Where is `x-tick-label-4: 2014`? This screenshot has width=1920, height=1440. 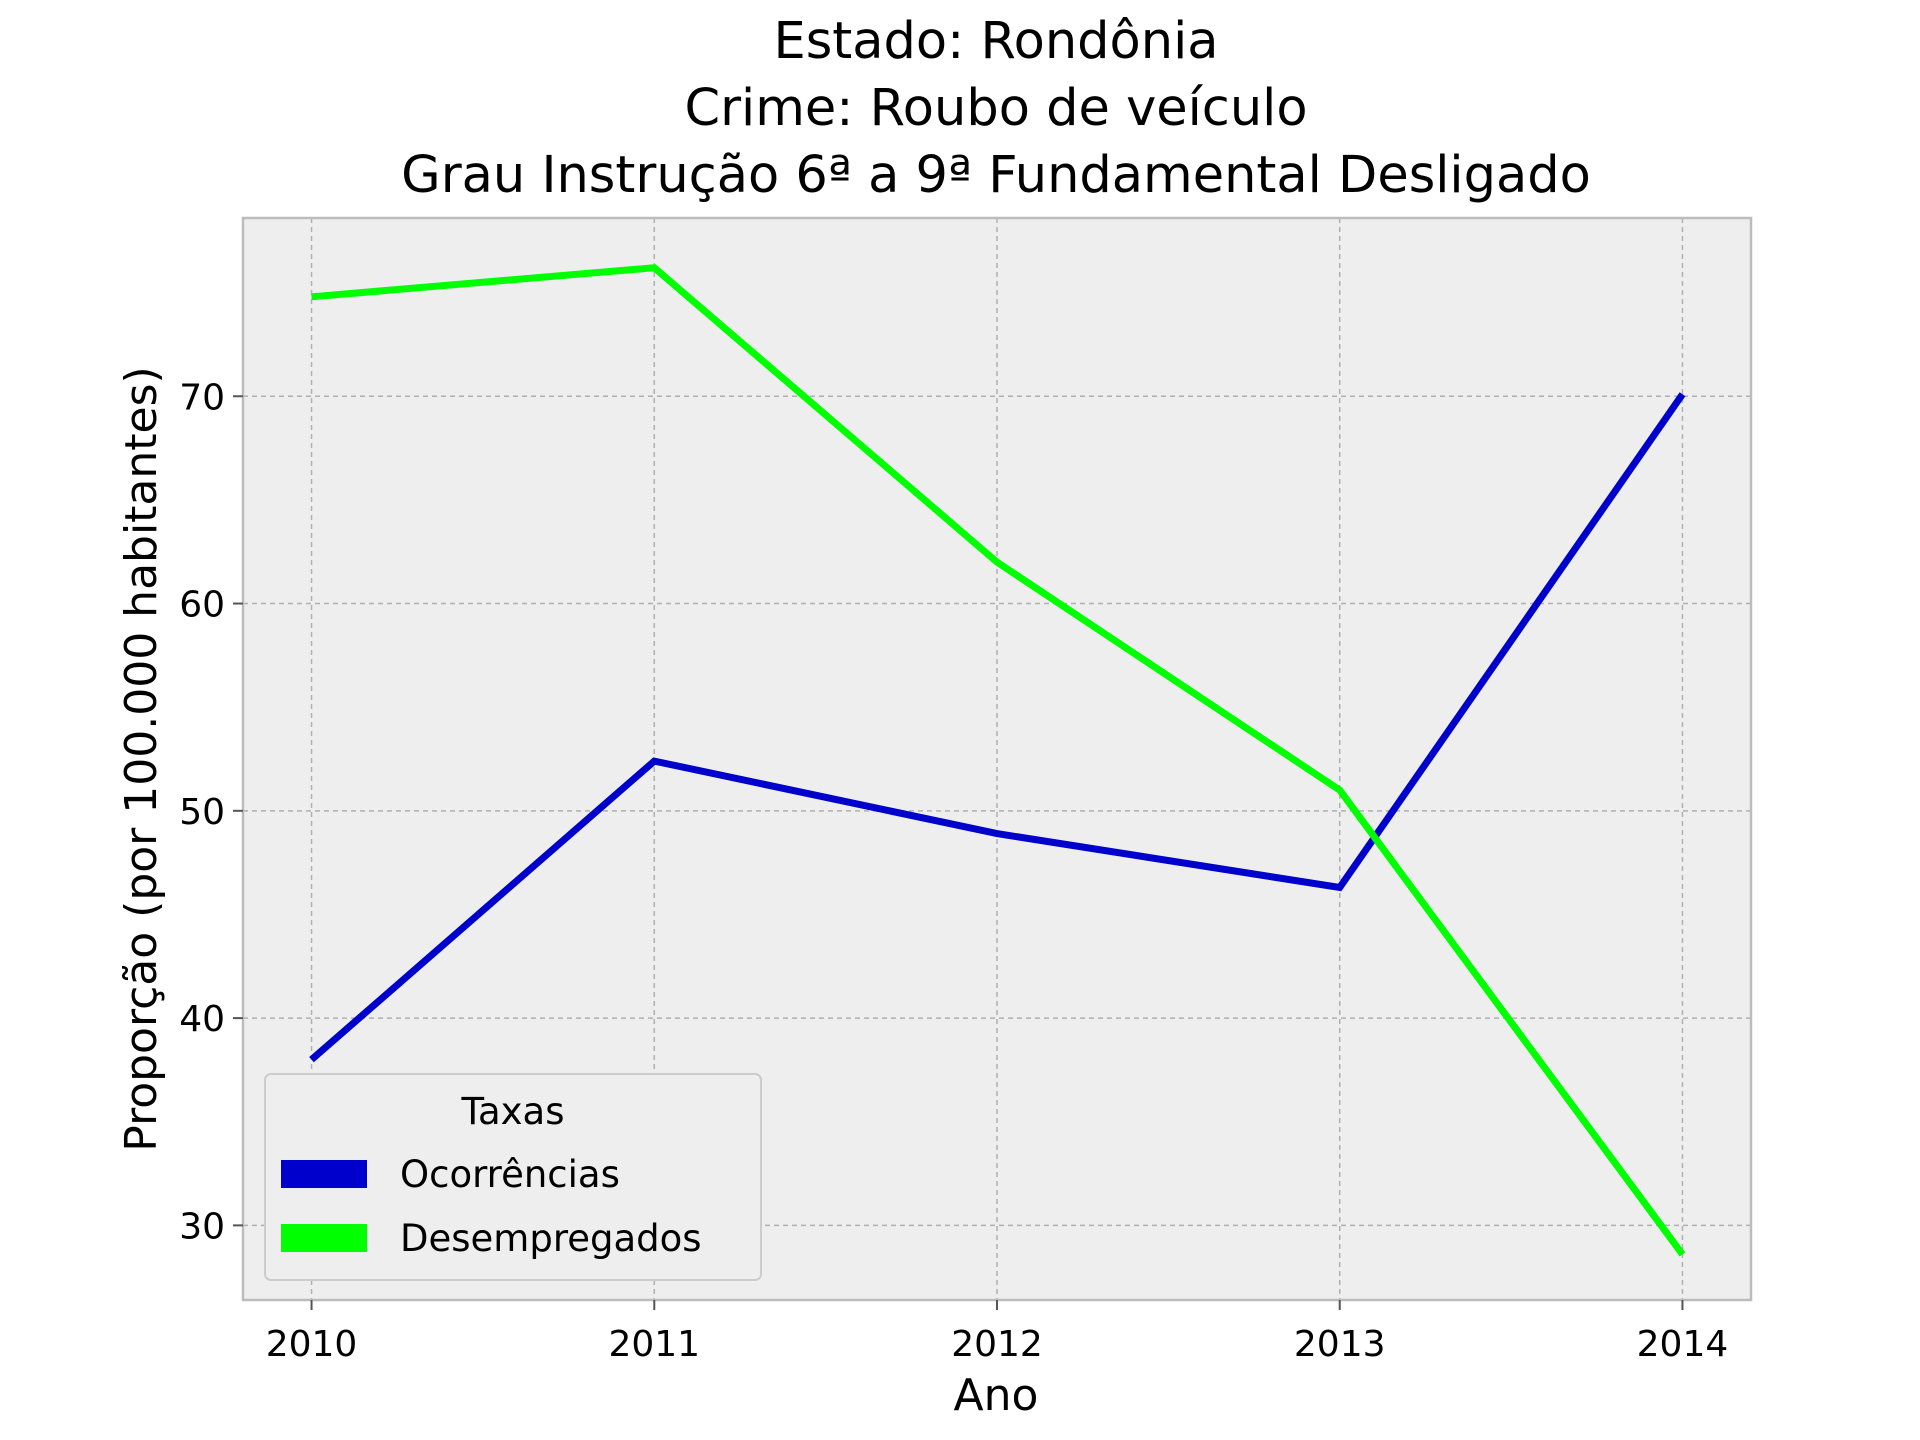
x-tick-label-4: 2014 is located at coordinates (1683, 1344).